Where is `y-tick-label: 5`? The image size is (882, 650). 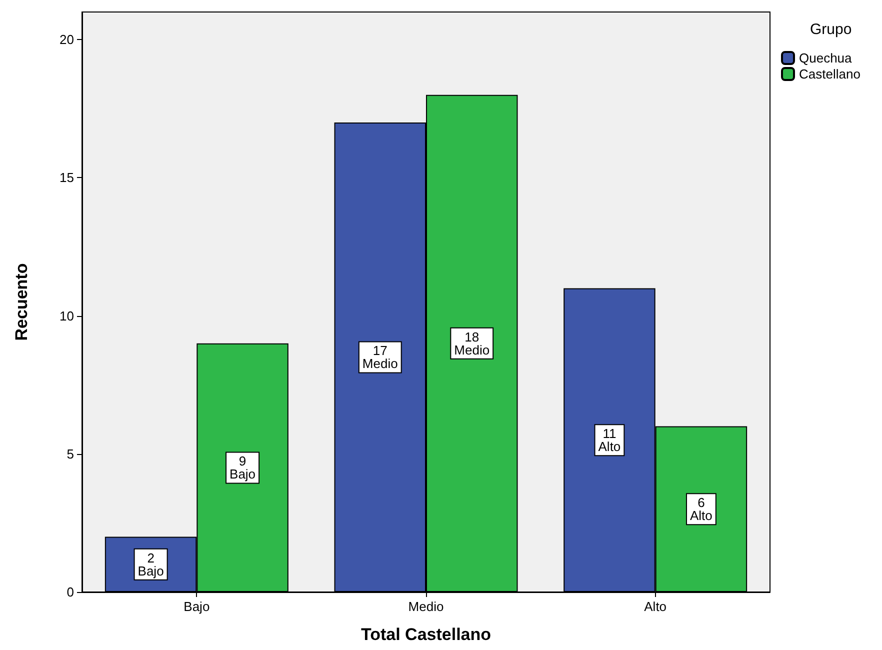
y-tick-label: 5 is located at coordinates (70, 454).